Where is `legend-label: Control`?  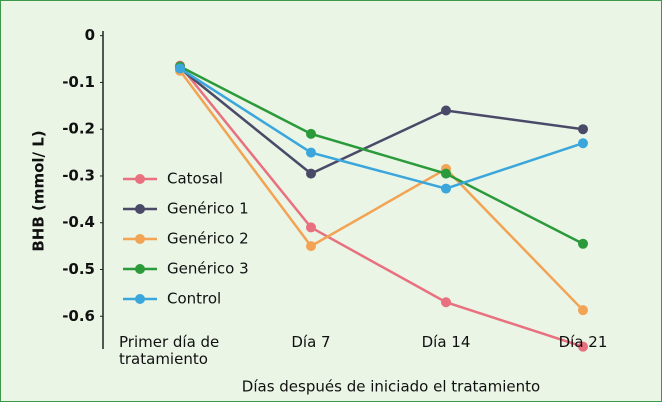
legend-label: Control is located at coordinates (194, 299).